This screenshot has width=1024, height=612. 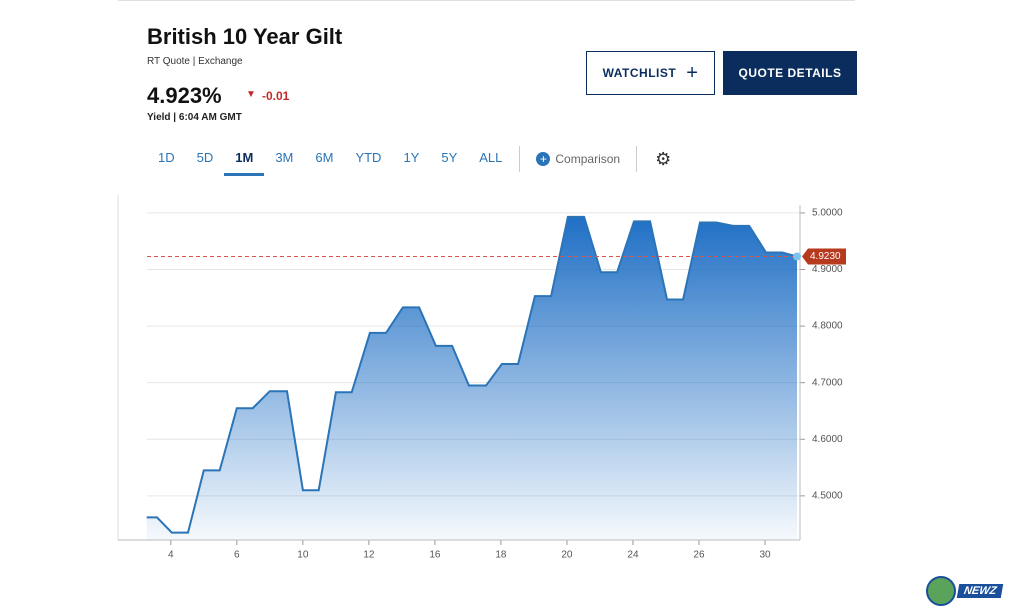 What do you see at coordinates (244, 159) in the screenshot?
I see `range-tab: 1M` at bounding box center [244, 159].